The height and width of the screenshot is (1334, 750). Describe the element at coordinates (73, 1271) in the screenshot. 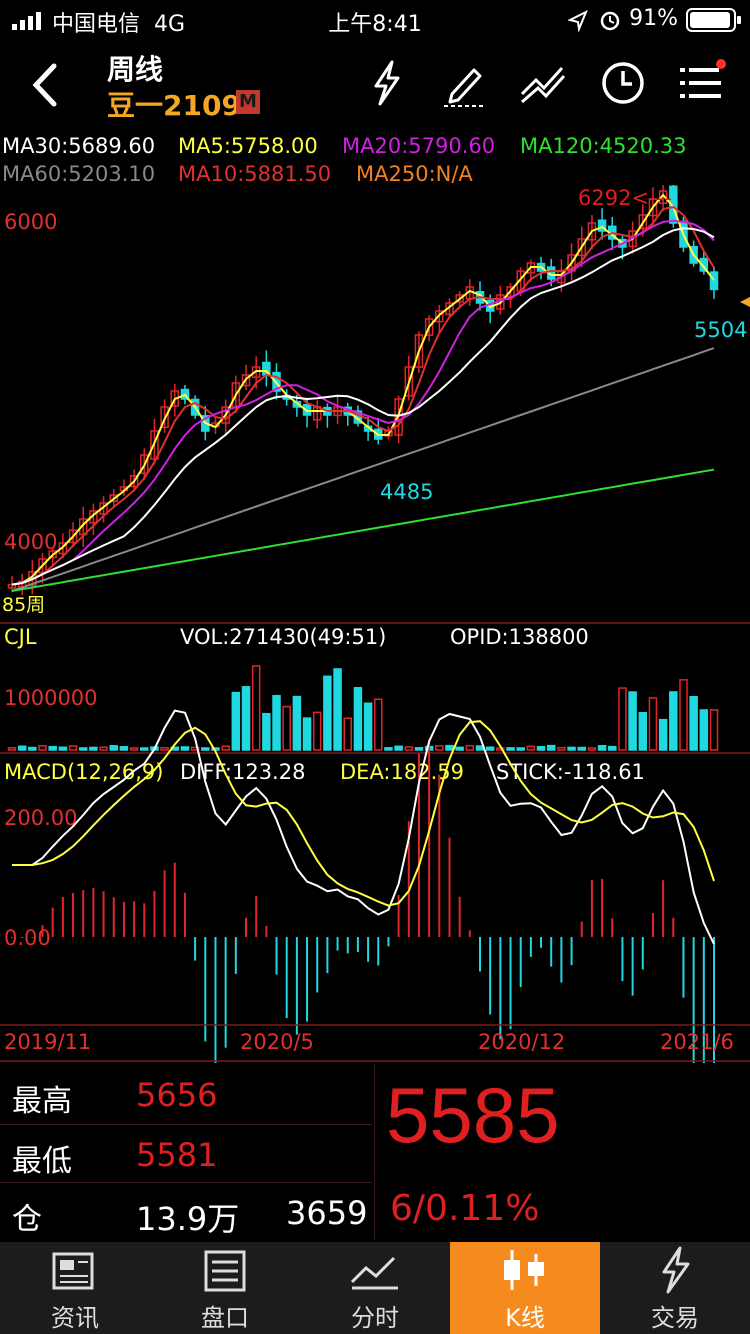

I see `news-icon` at that location.